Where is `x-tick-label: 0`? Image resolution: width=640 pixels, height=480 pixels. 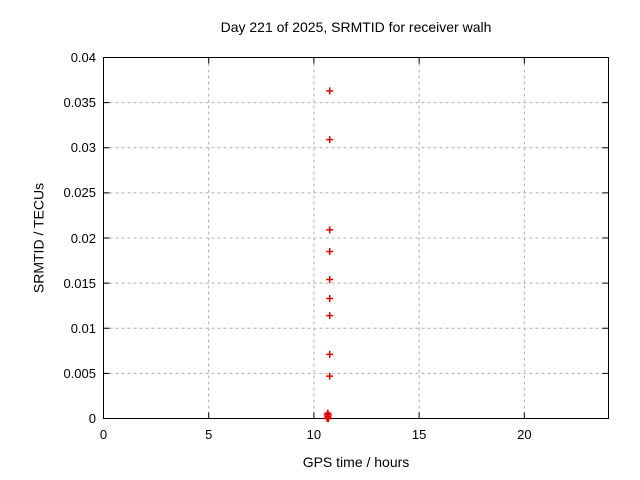 x-tick-label: 0 is located at coordinates (103, 434).